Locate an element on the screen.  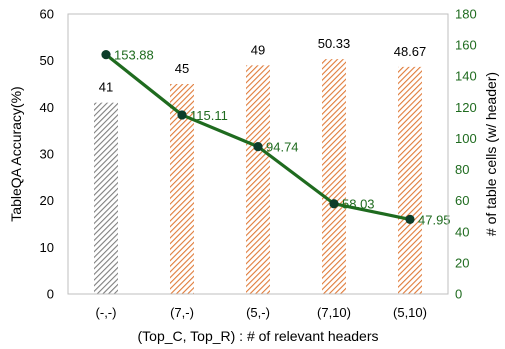
bar-value-label: 45 is located at coordinates (182, 68).